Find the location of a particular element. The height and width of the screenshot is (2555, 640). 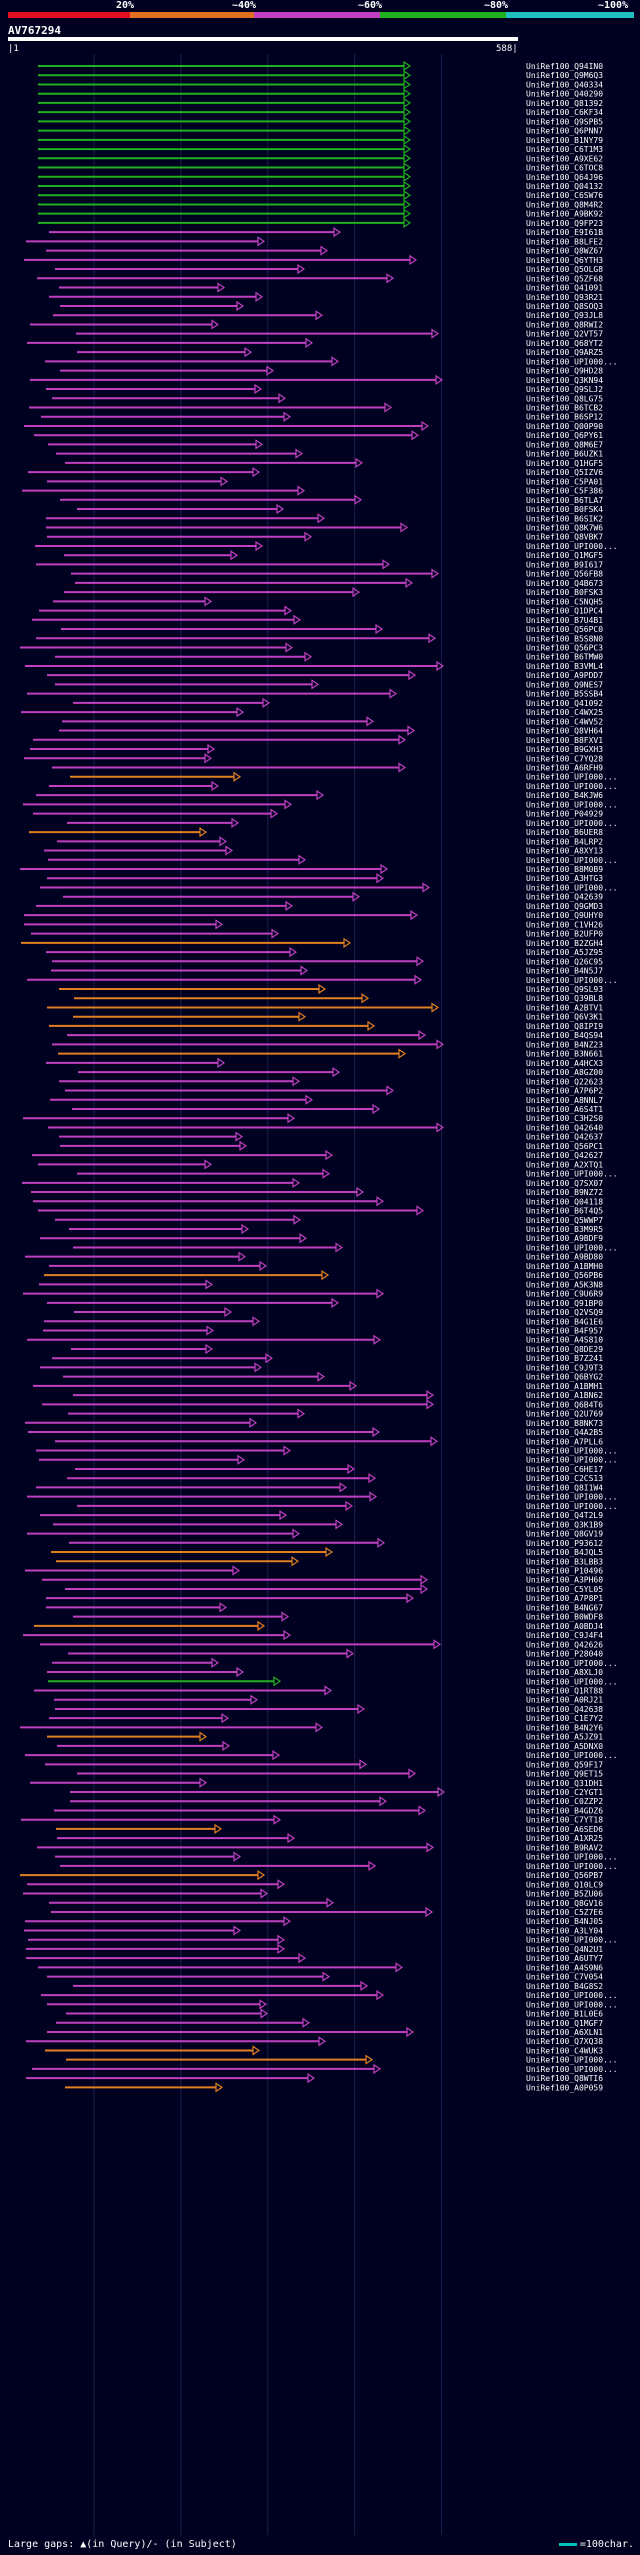

hit-id-label: UniRef100_Q8WZ67 is located at coordinates (564, 251).